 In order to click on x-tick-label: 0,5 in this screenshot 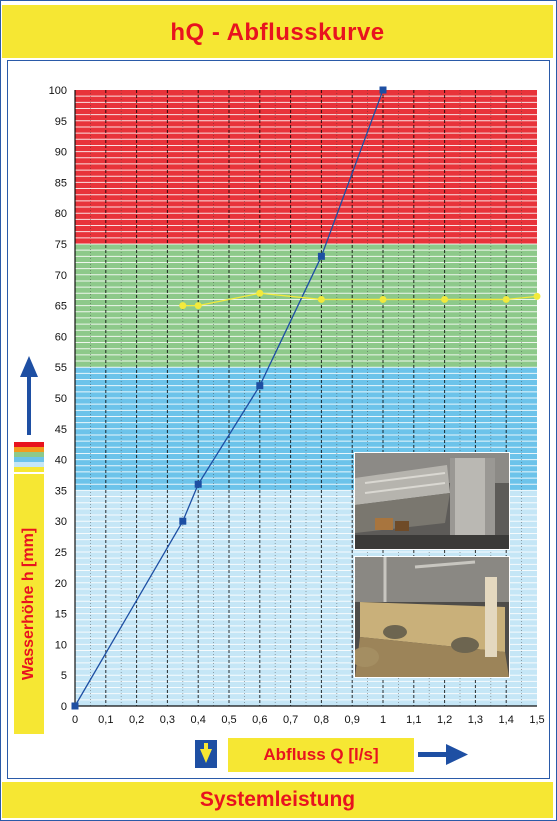, I will do `click(228, 720)`.